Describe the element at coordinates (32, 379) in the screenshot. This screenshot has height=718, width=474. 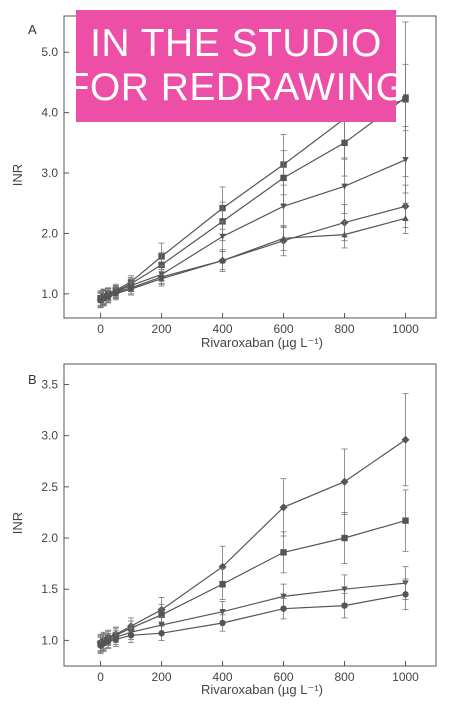
I see `panel-label: B` at that location.